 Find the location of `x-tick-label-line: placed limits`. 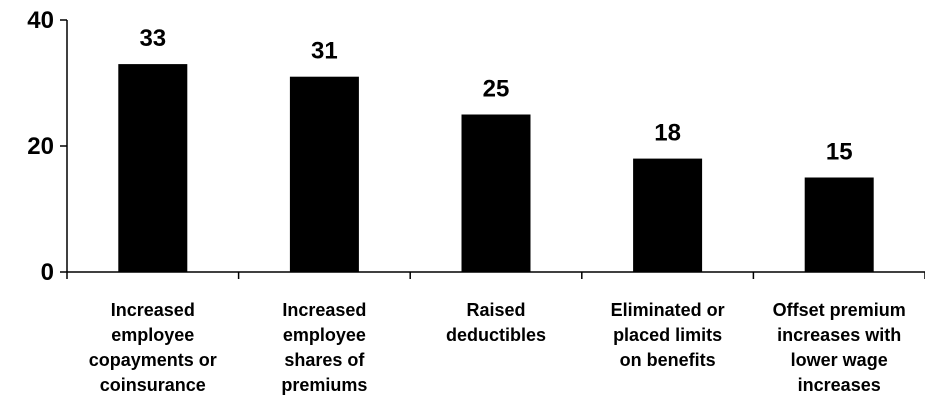

x-tick-label-line: placed limits is located at coordinates (667, 335).